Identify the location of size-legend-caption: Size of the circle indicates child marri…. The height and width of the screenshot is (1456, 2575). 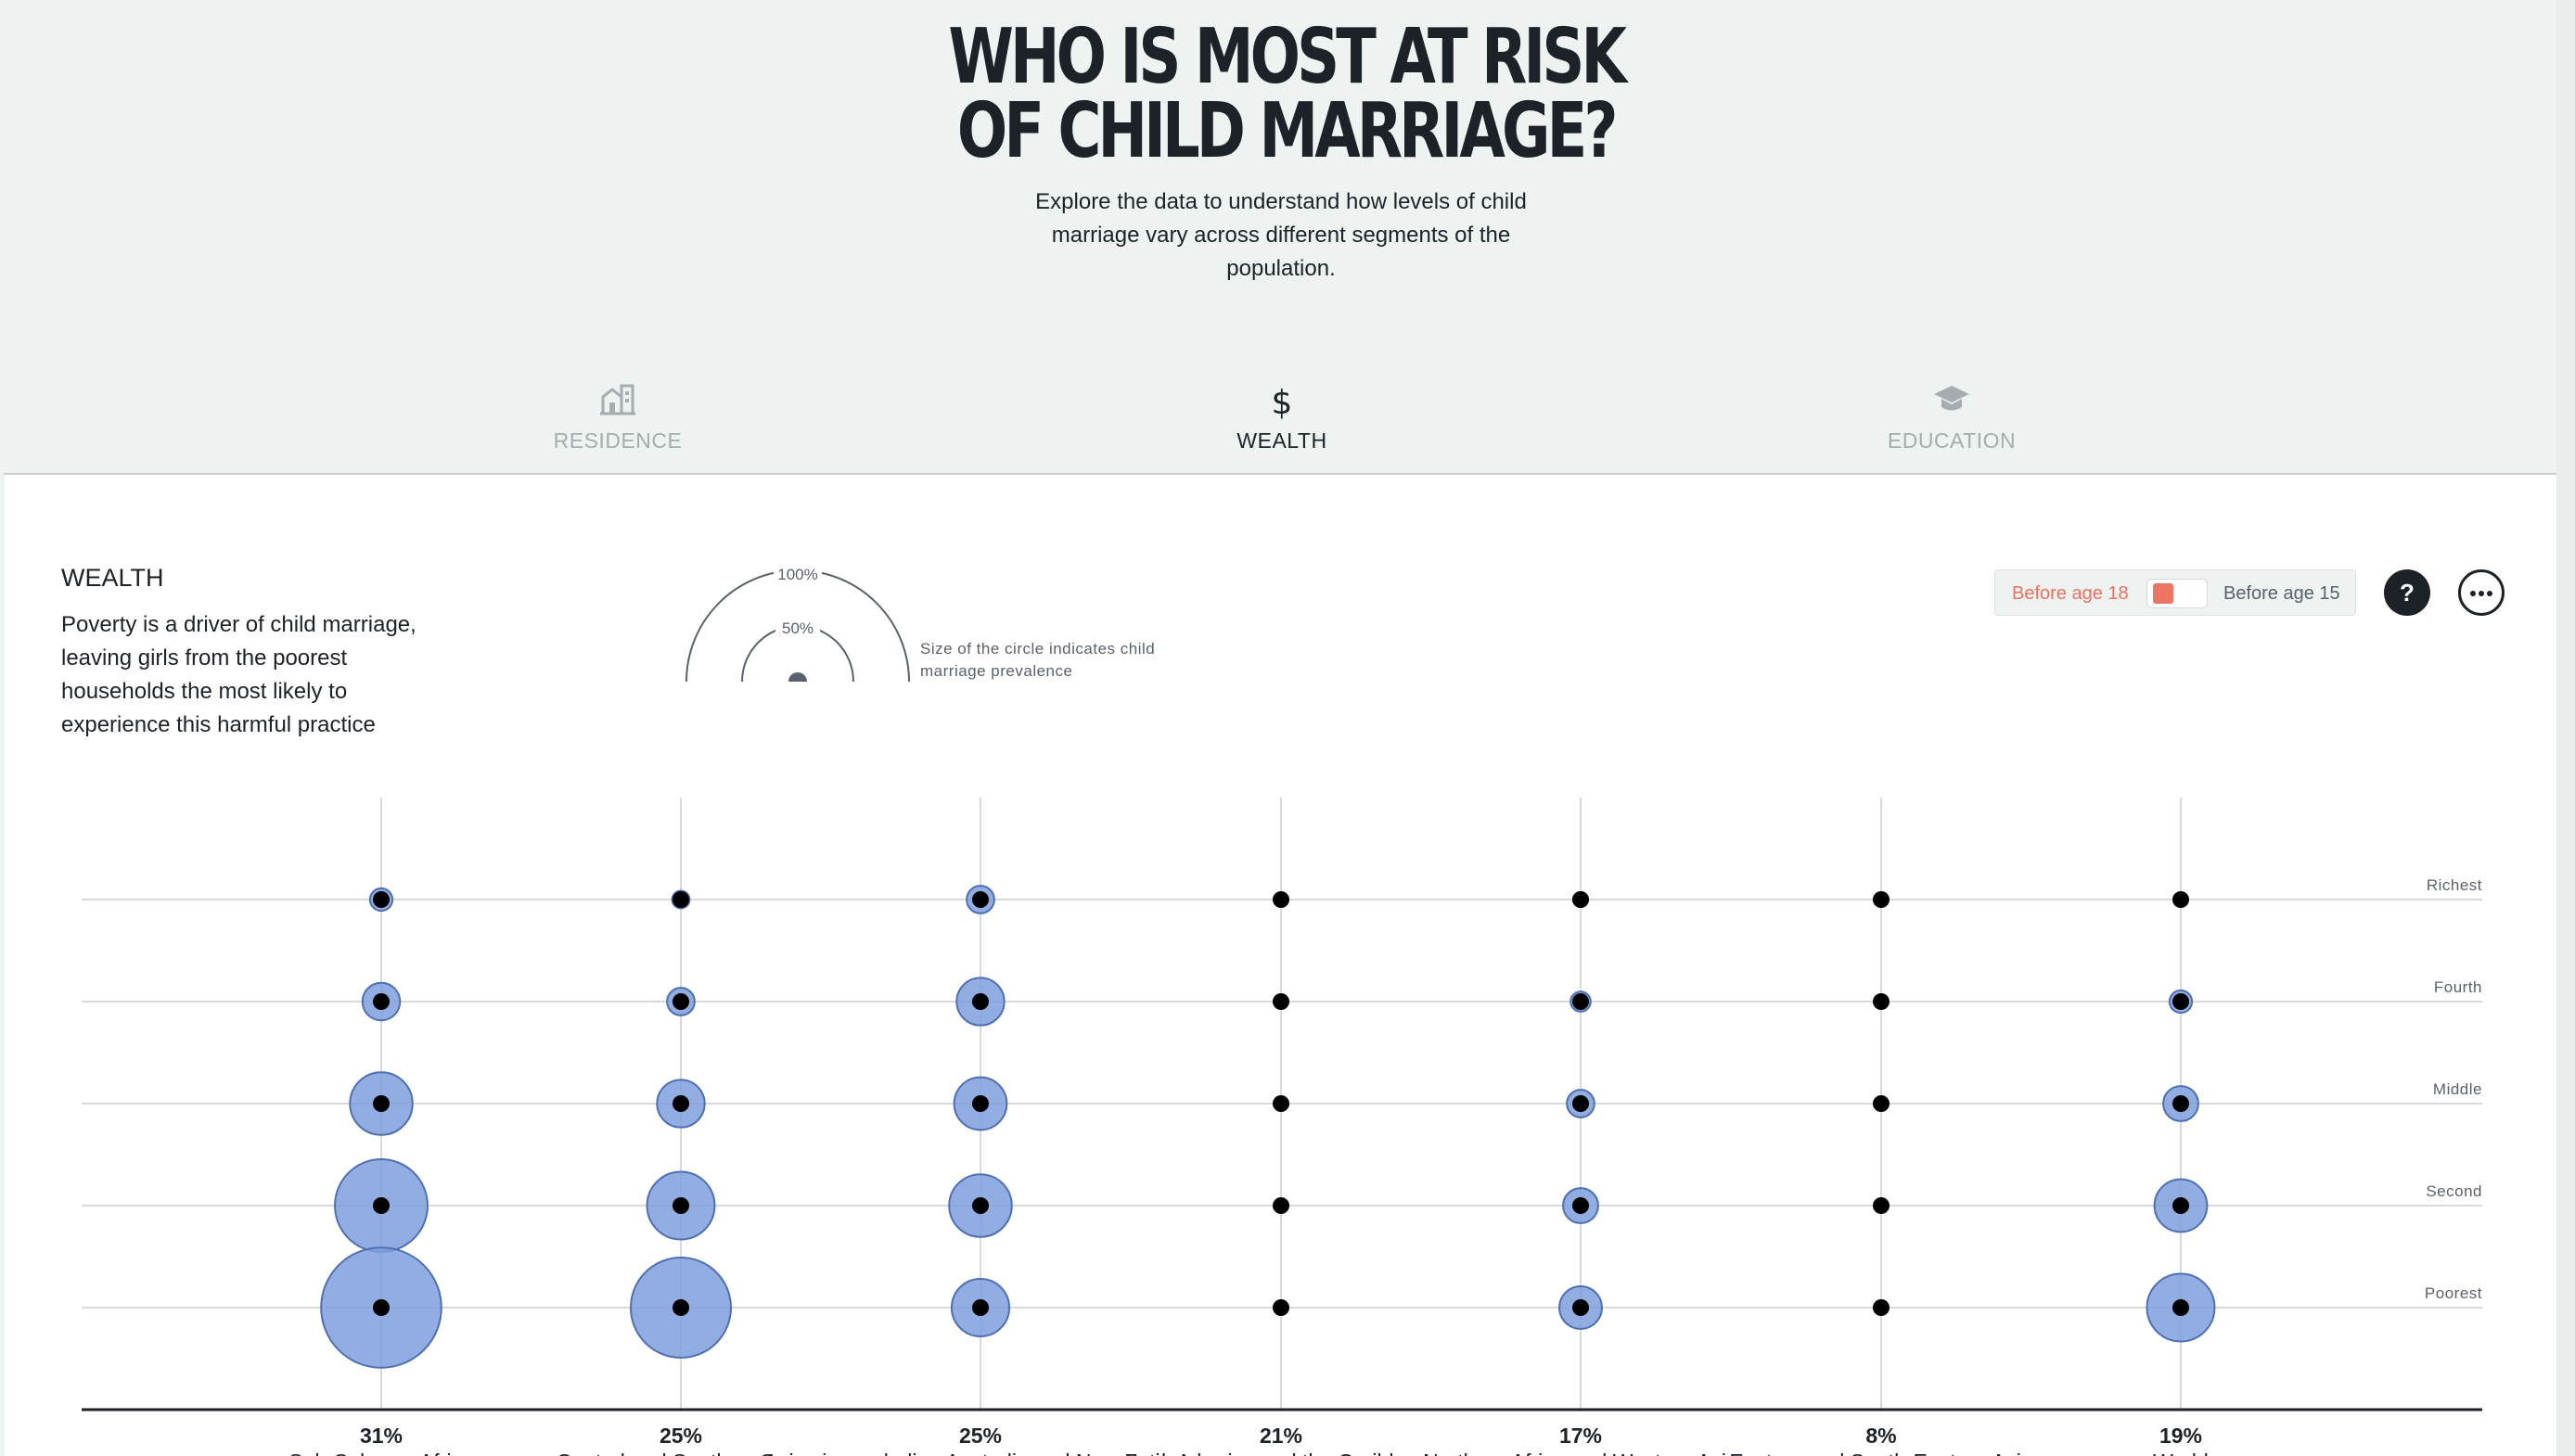
(1038, 660).